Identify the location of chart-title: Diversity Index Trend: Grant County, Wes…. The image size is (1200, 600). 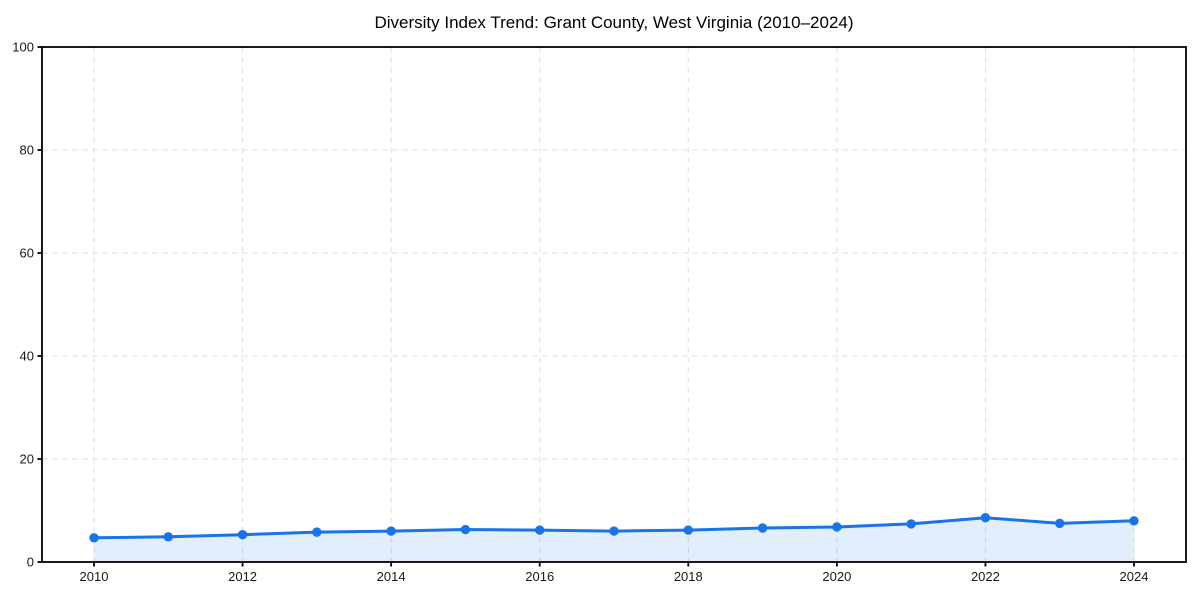
(614, 22).